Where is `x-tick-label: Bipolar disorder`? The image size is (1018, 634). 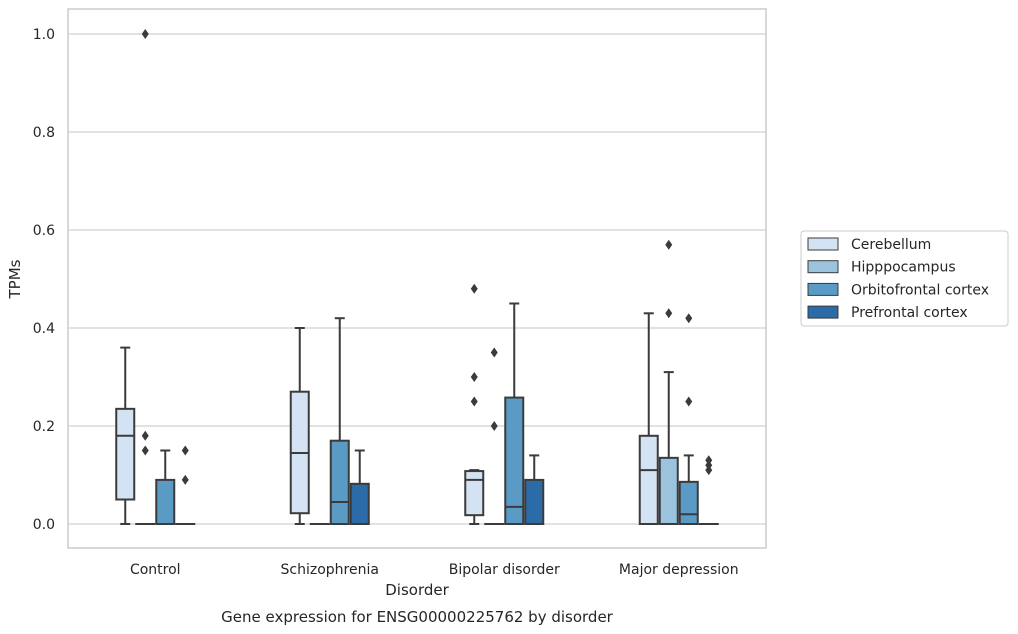 x-tick-label: Bipolar disorder is located at coordinates (504, 570).